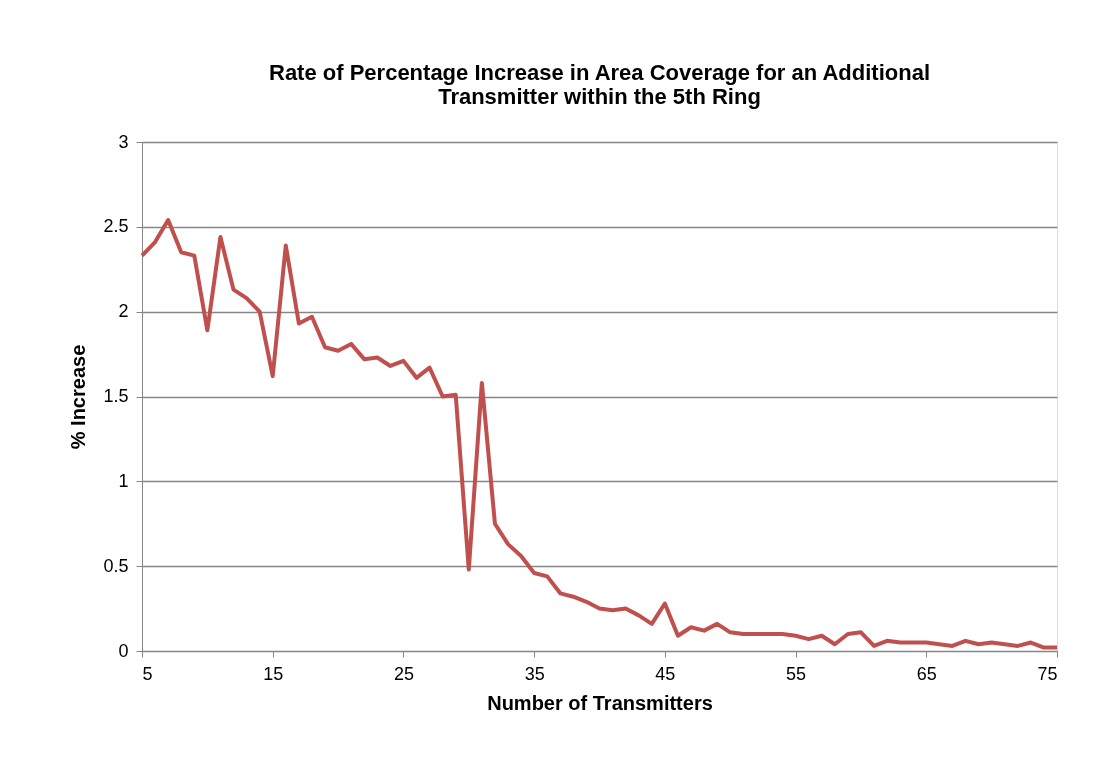  I want to click on x-tick-label: 25, so click(403, 673).